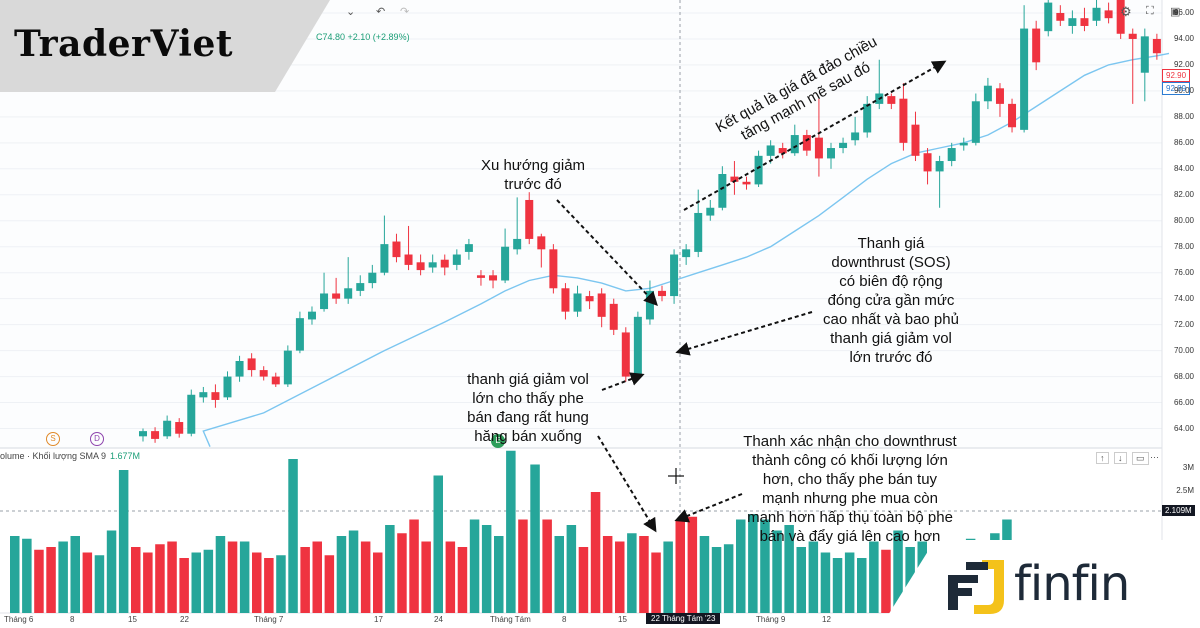 This screenshot has width=1200, height=628. I want to click on move-up-icon: ↑, so click(1102, 458).